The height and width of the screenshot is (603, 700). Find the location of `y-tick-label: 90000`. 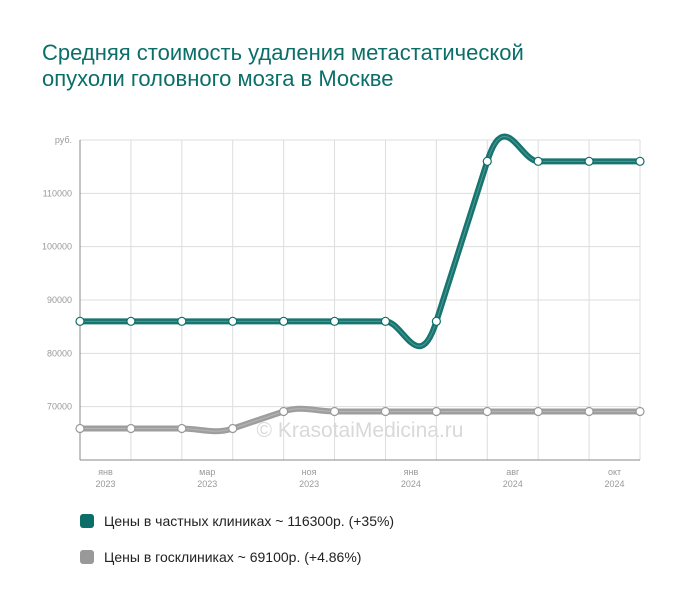

y-tick-label: 90000 is located at coordinates (59, 300).